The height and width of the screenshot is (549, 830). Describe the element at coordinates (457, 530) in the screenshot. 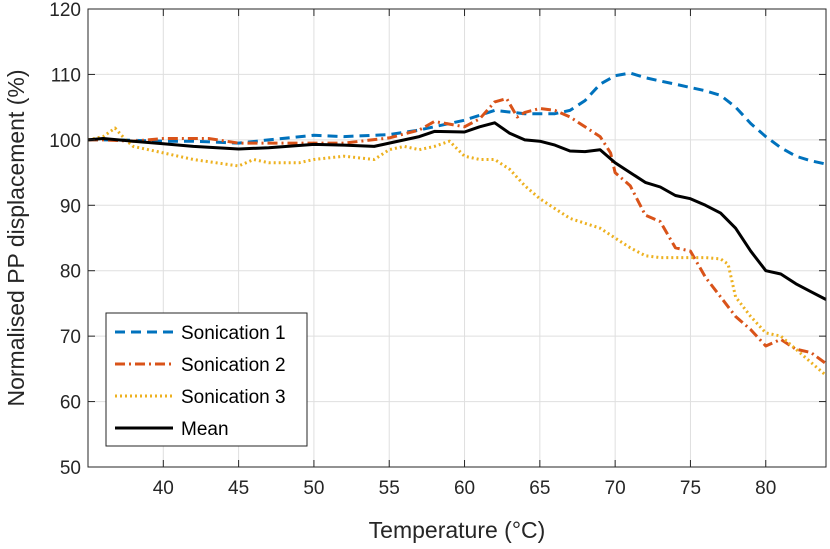

I see `x-axis-label: Temperature (°C)` at that location.